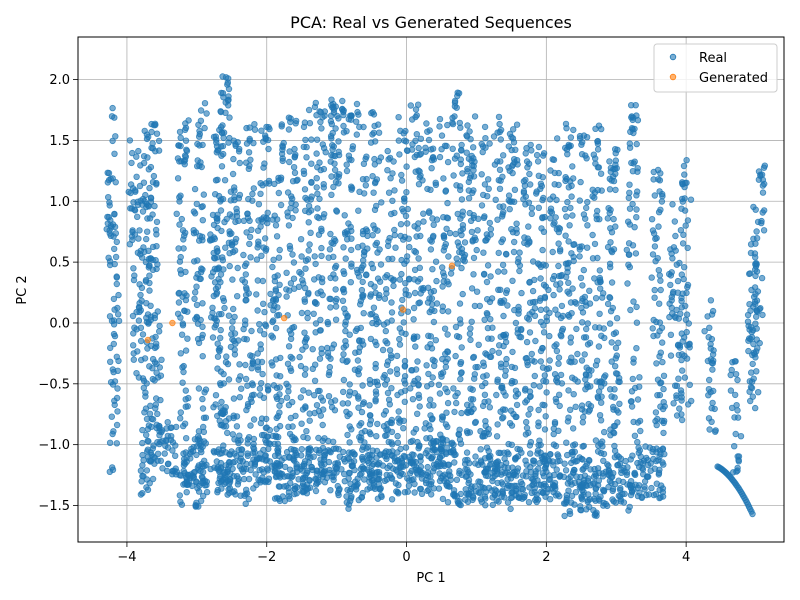 The width and height of the screenshot is (800, 600). I want to click on y-tick-label: −0.5, so click(54, 384).